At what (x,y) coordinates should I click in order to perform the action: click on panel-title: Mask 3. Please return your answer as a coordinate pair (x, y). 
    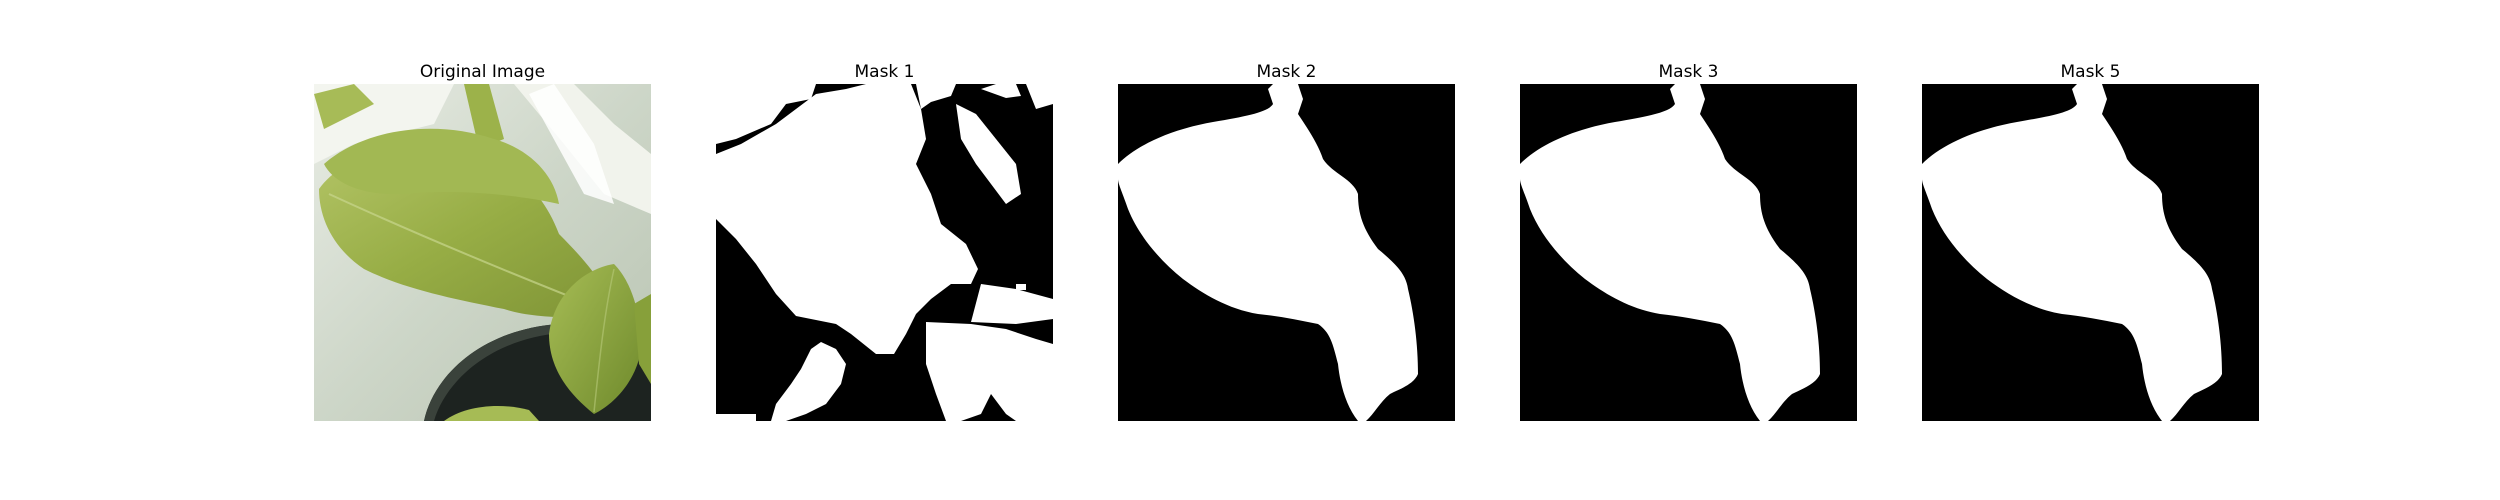
    Looking at the image, I should click on (1688, 72).